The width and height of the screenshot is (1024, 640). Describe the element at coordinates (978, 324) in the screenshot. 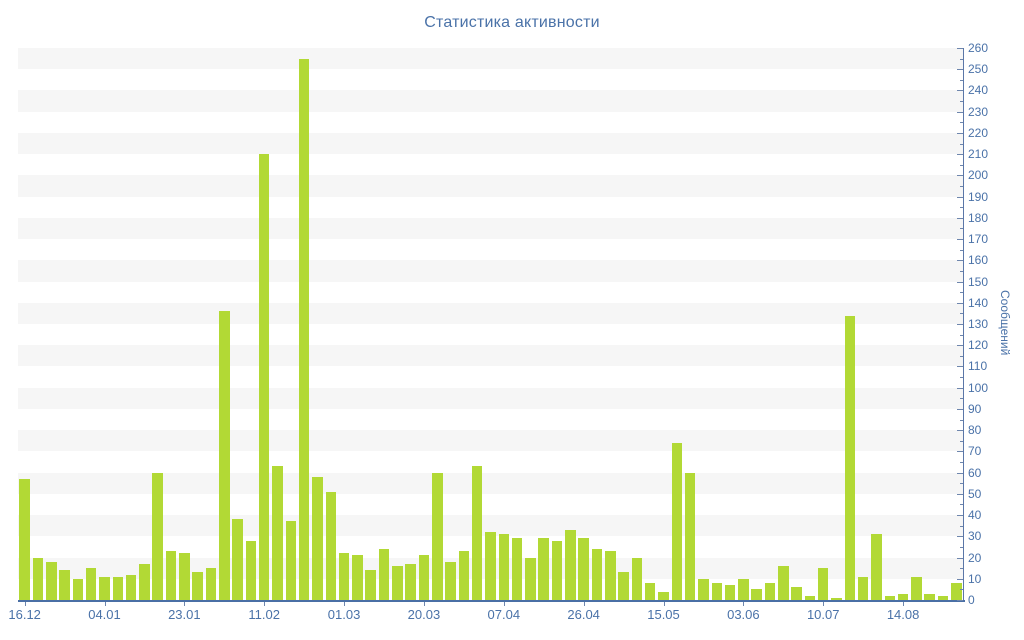

I see `y-axis-label: 130` at that location.